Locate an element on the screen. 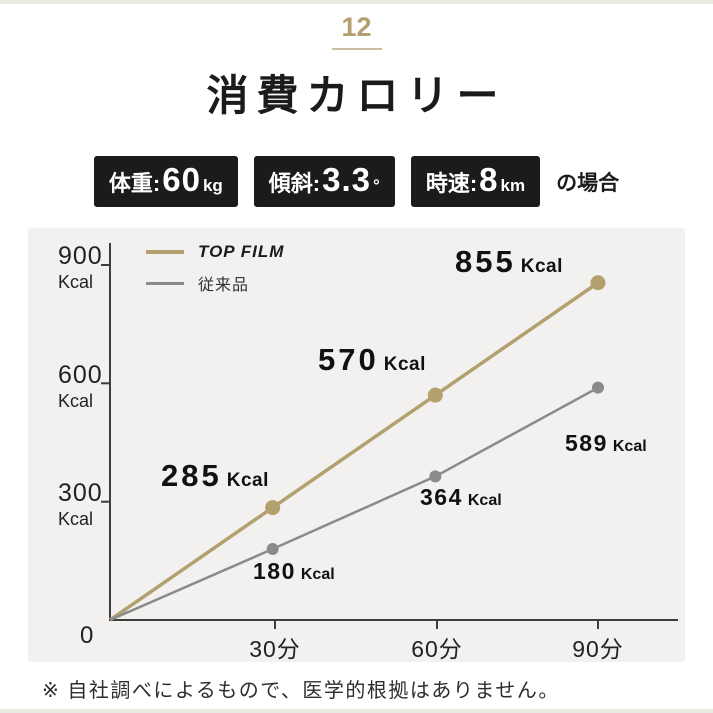  data-label-855: 855 Kcal is located at coordinates (509, 262).